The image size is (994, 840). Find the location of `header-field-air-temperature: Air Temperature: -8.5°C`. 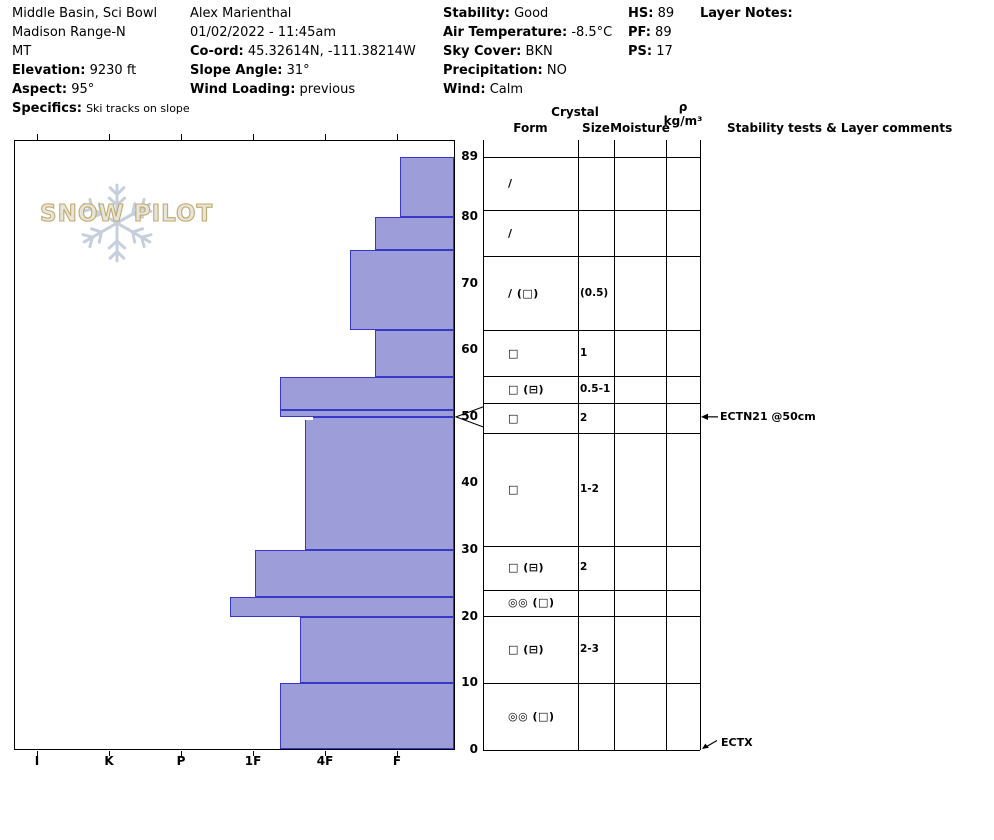

header-field-air-temperature: Air Temperature: -8.5°C is located at coordinates (527, 32).